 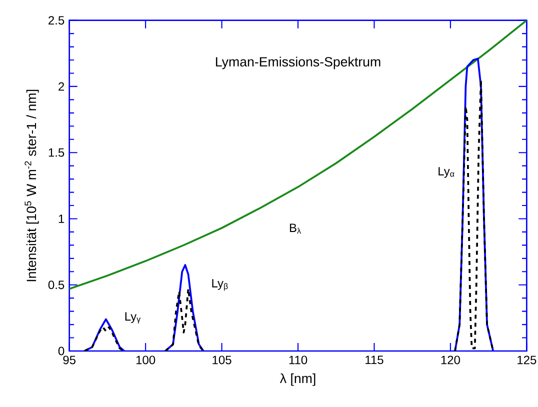 I want to click on y-tick-label: 2, so click(x=61, y=86).